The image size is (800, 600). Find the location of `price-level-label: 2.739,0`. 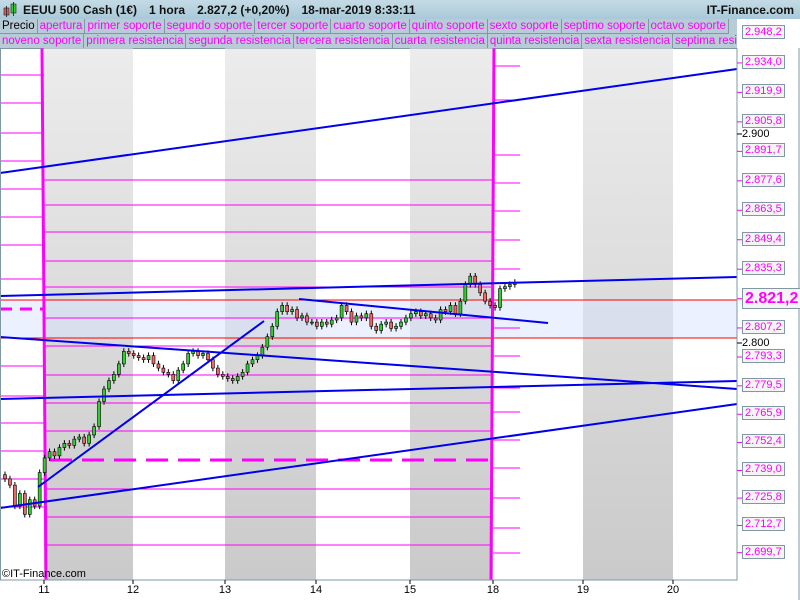

price-level-label: 2.739,0 is located at coordinates (763, 469).